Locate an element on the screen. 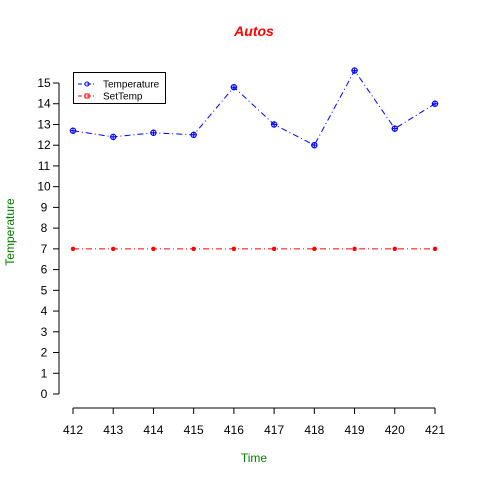 This screenshot has width=480, height=480. x-tick-label: 416 is located at coordinates (234, 430).